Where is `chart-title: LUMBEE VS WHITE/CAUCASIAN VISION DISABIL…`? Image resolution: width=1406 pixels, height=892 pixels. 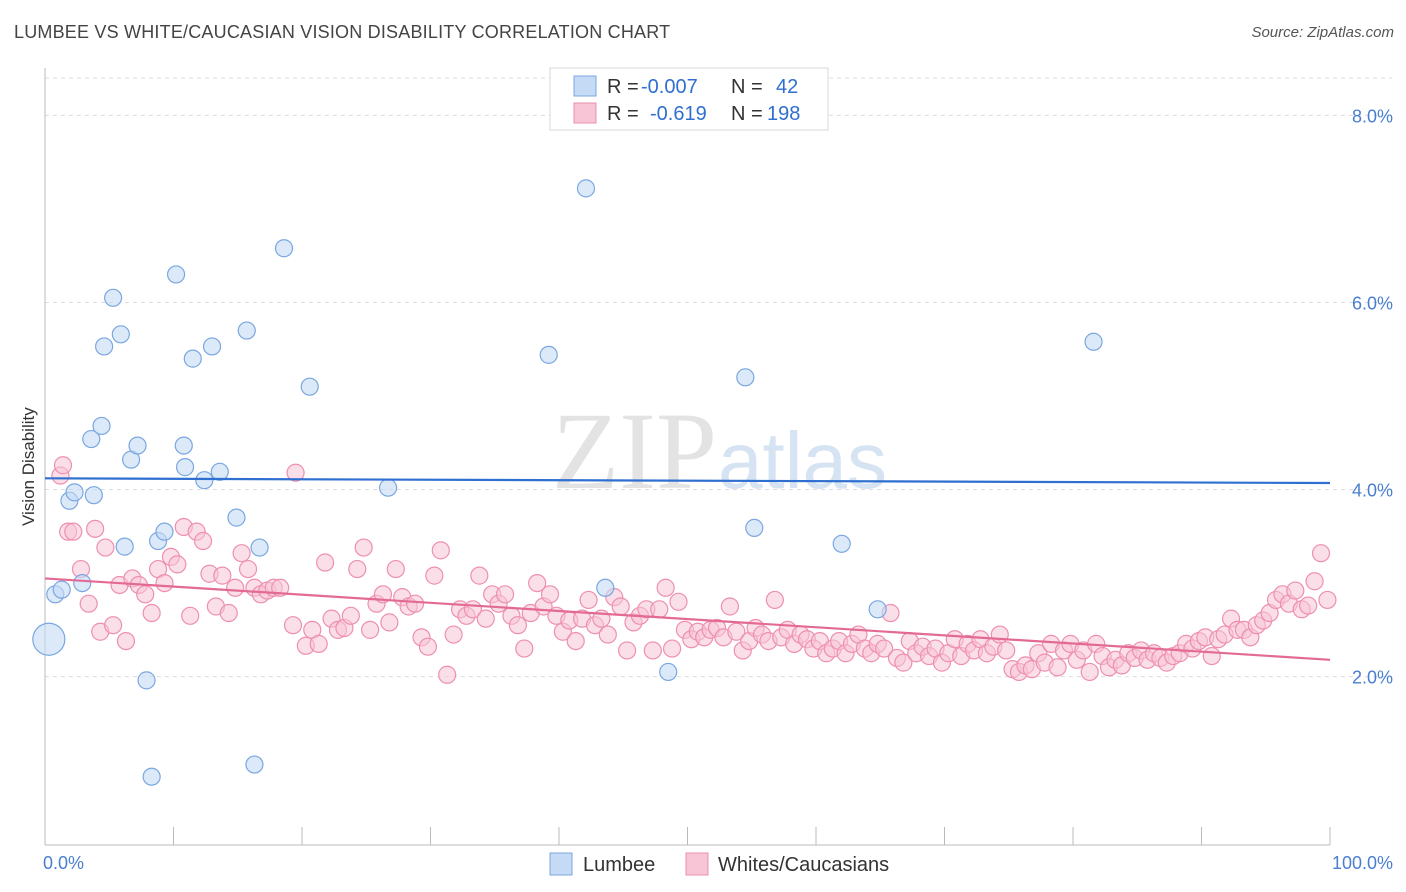 chart-title: LUMBEE VS WHITE/CAUCASIAN VISION DISABIL… is located at coordinates (342, 32).